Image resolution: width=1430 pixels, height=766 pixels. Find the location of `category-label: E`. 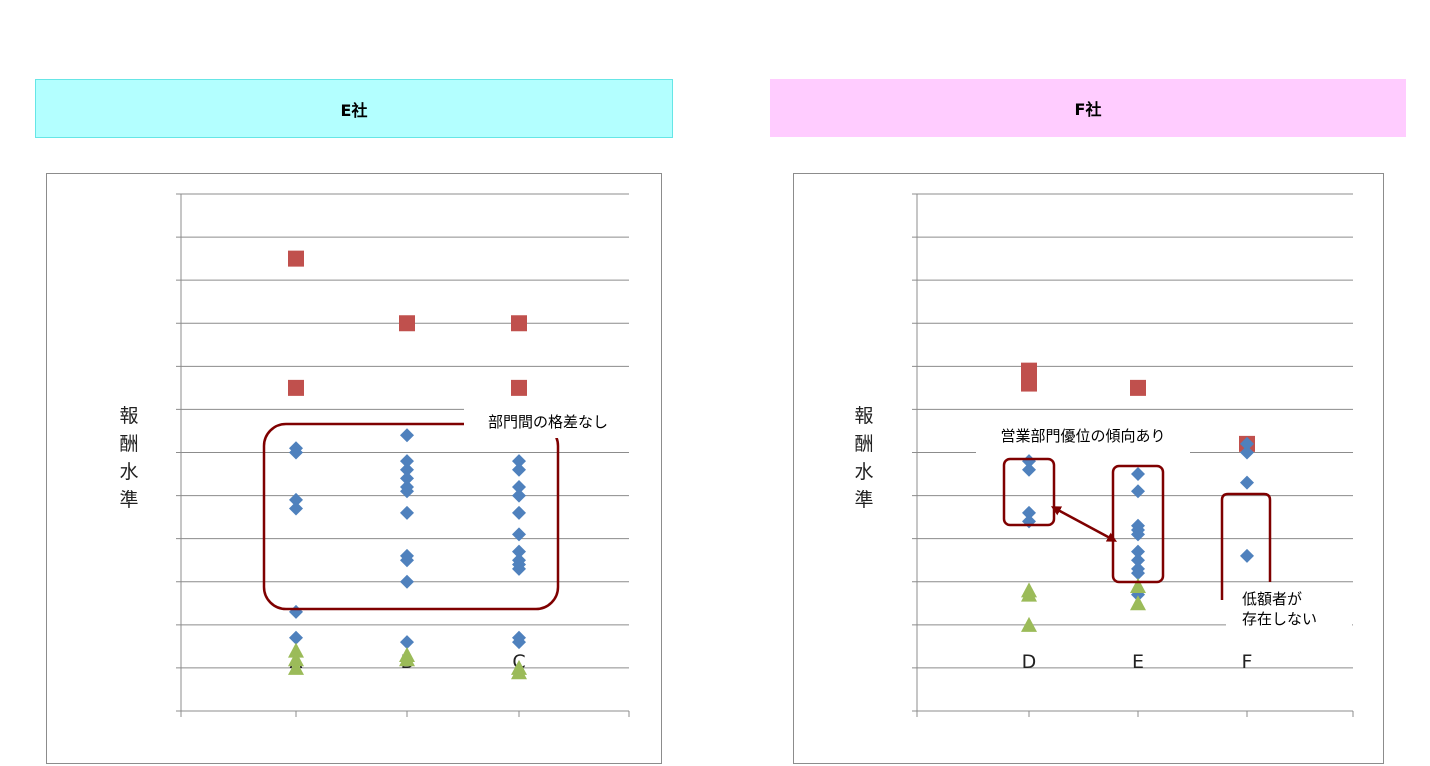

category-label: E is located at coordinates (1138, 662).